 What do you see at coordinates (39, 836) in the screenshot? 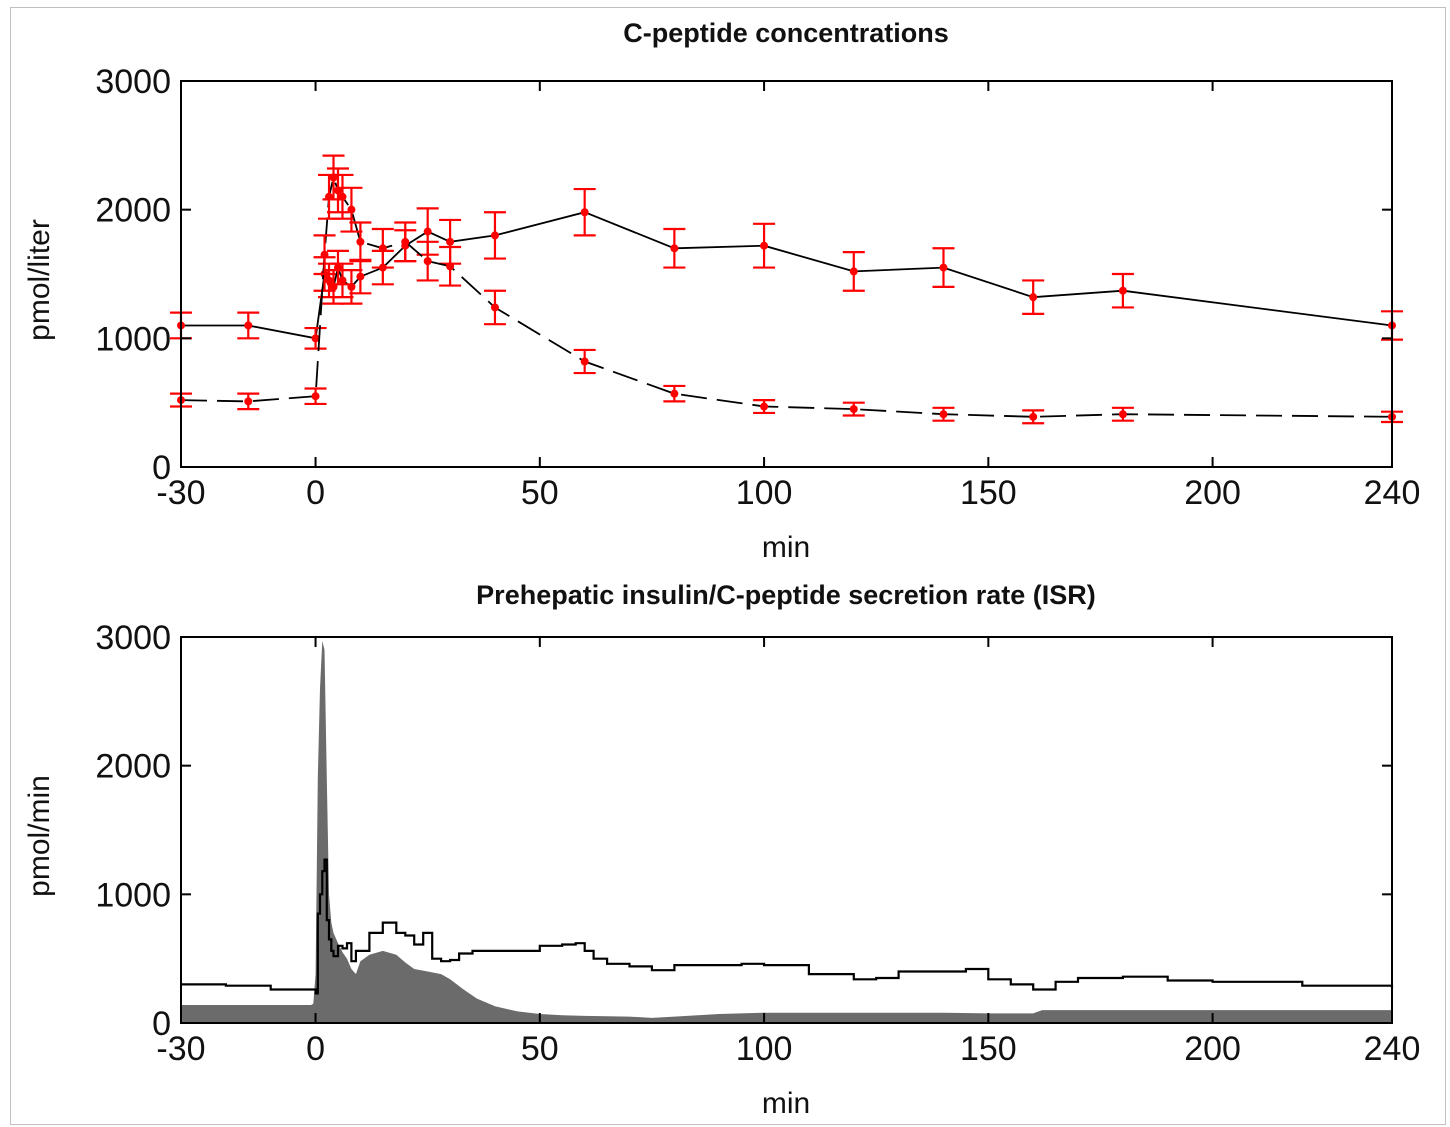
I see `y-axis-label: pmol/min` at bounding box center [39, 836].